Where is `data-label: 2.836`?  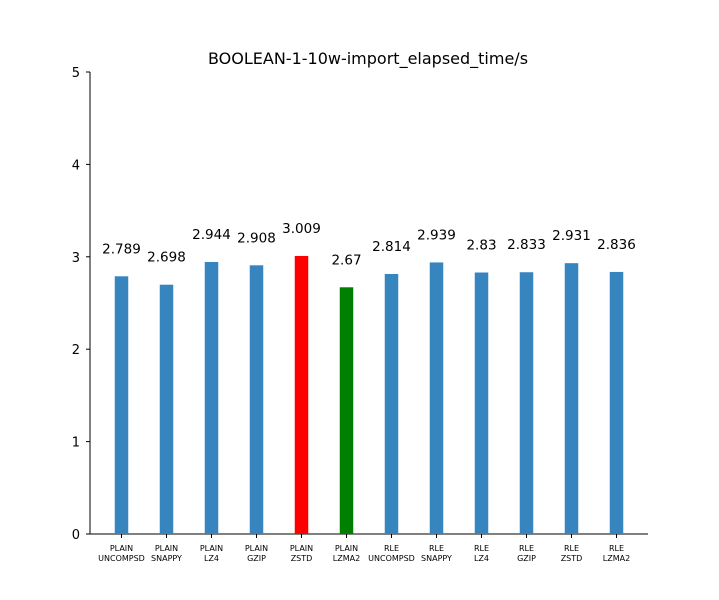
data-label: 2.836 is located at coordinates (616, 245).